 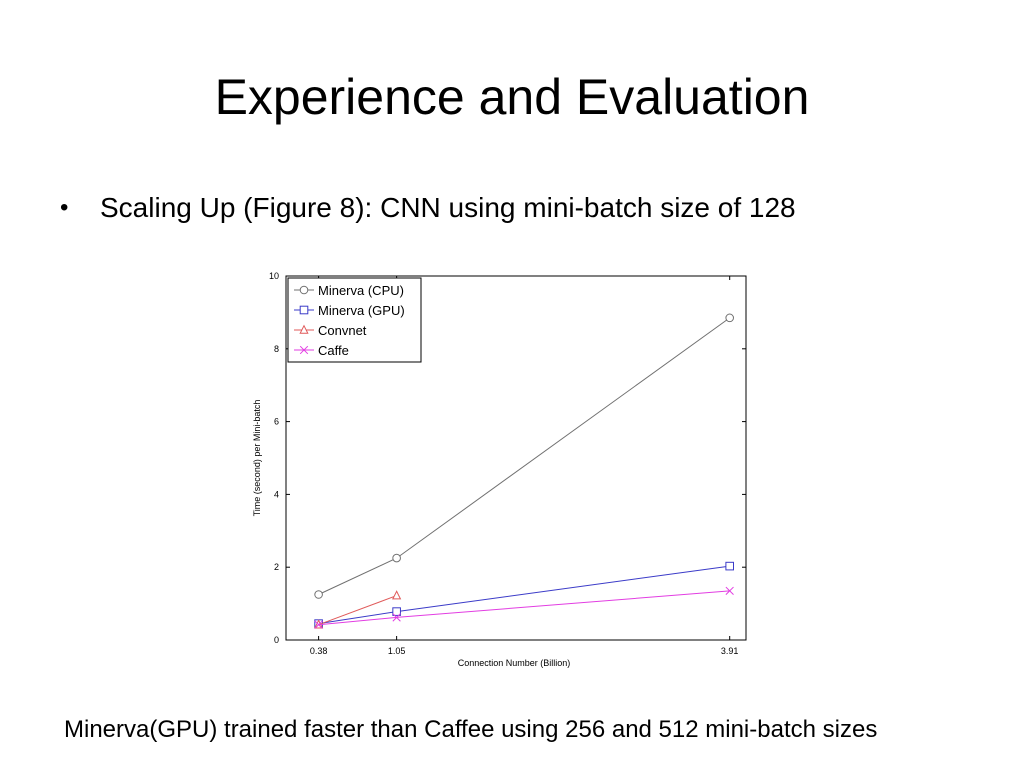 I want to click on legend-label: Minerva (CPU), so click(x=361, y=290).